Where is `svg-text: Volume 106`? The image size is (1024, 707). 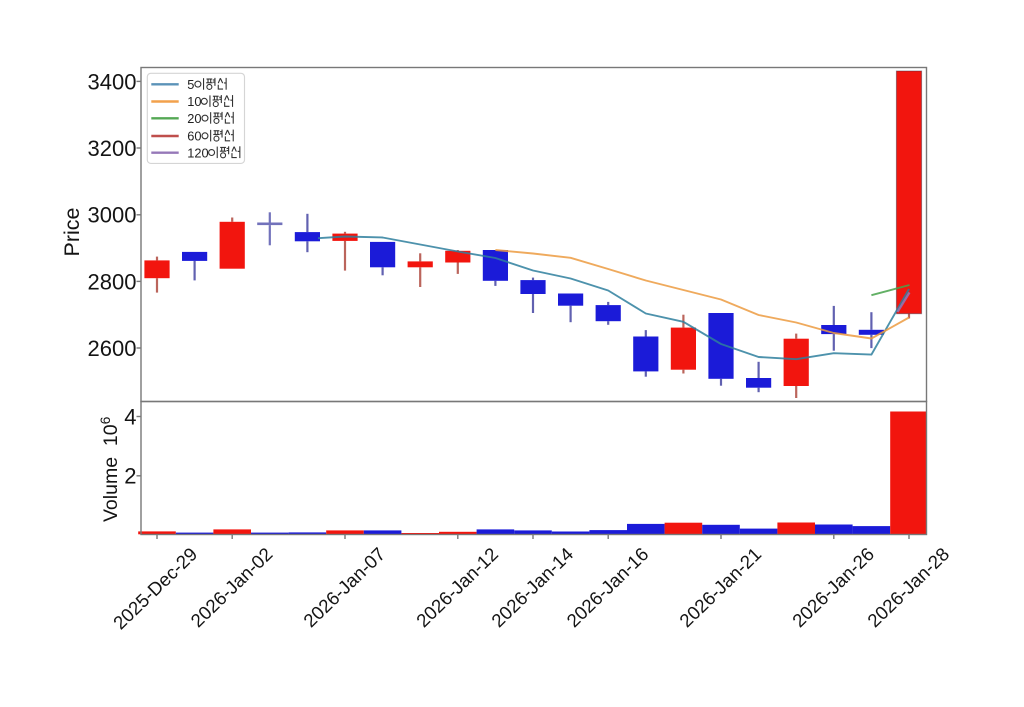 svg-text: Volume 106 is located at coordinates (109, 469).